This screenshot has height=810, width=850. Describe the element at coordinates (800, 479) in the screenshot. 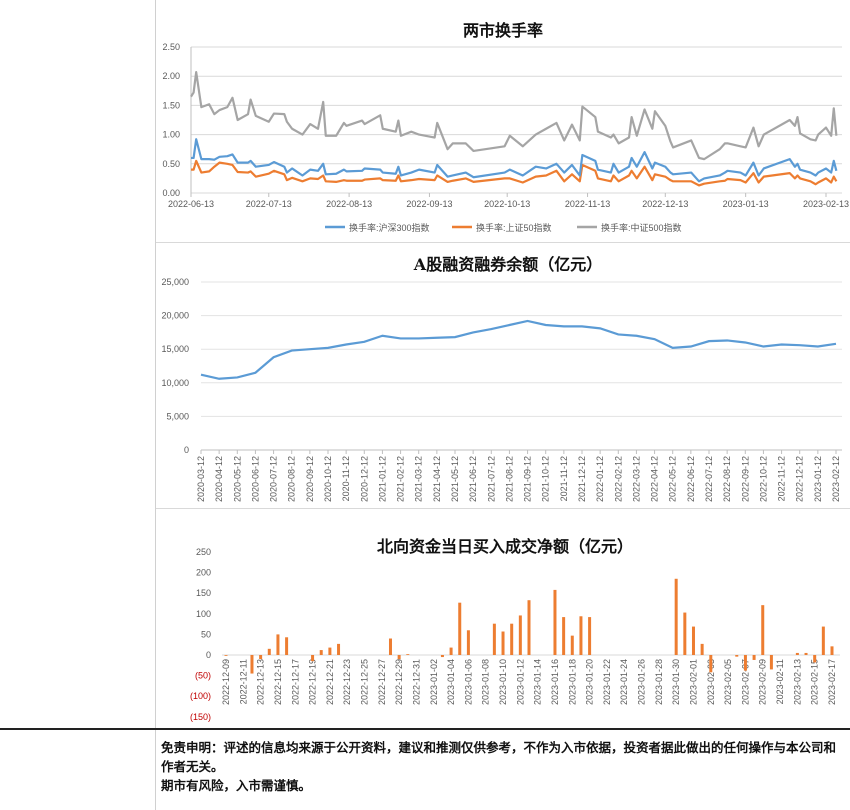

I see `x-tick-label: 2022-12-12` at that location.